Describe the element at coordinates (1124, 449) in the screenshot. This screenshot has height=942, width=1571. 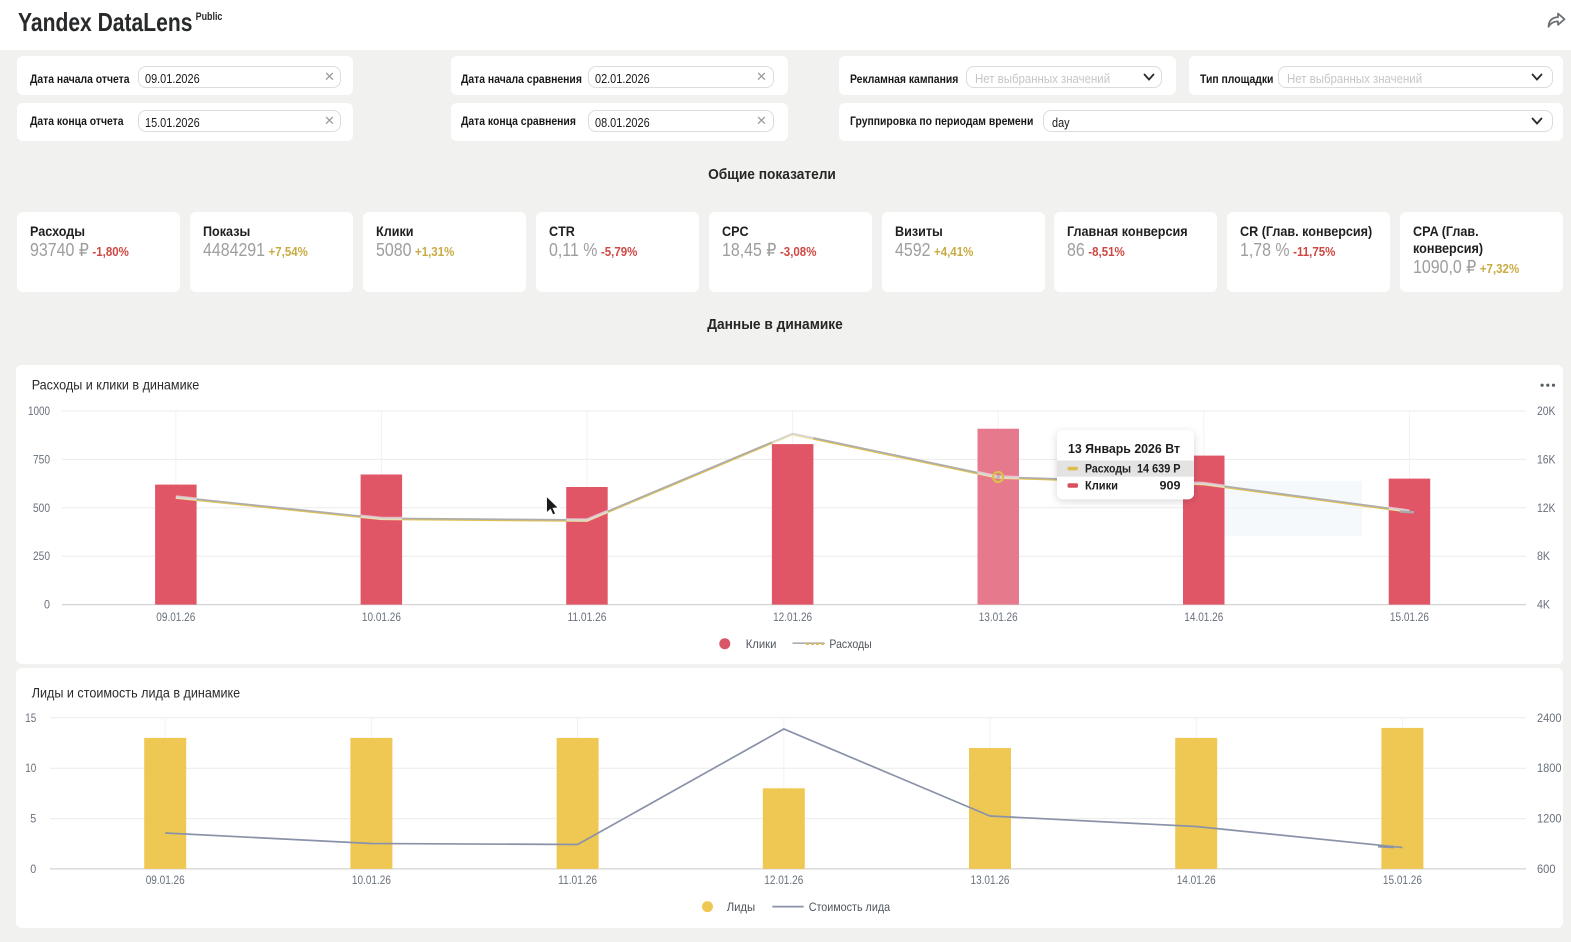
I see `svg-text: 13 Январь 2026 Вт` at that location.